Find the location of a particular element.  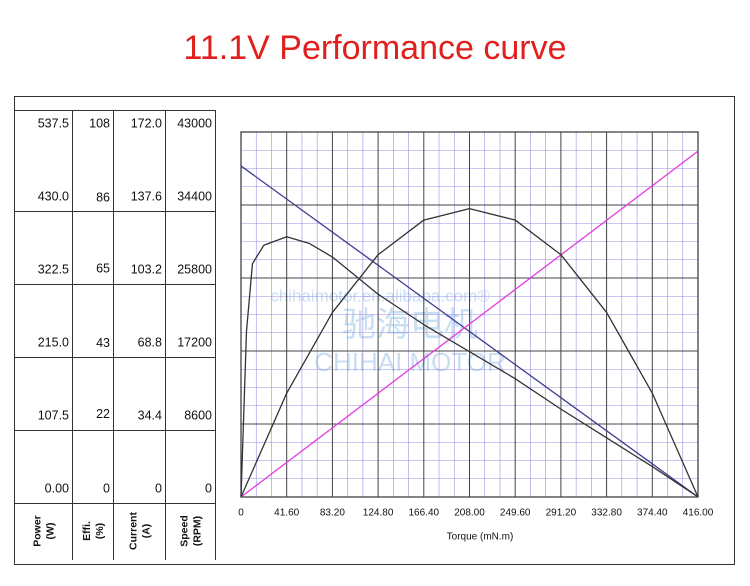

axis-label: Current (A) is located at coordinates (139, 531).